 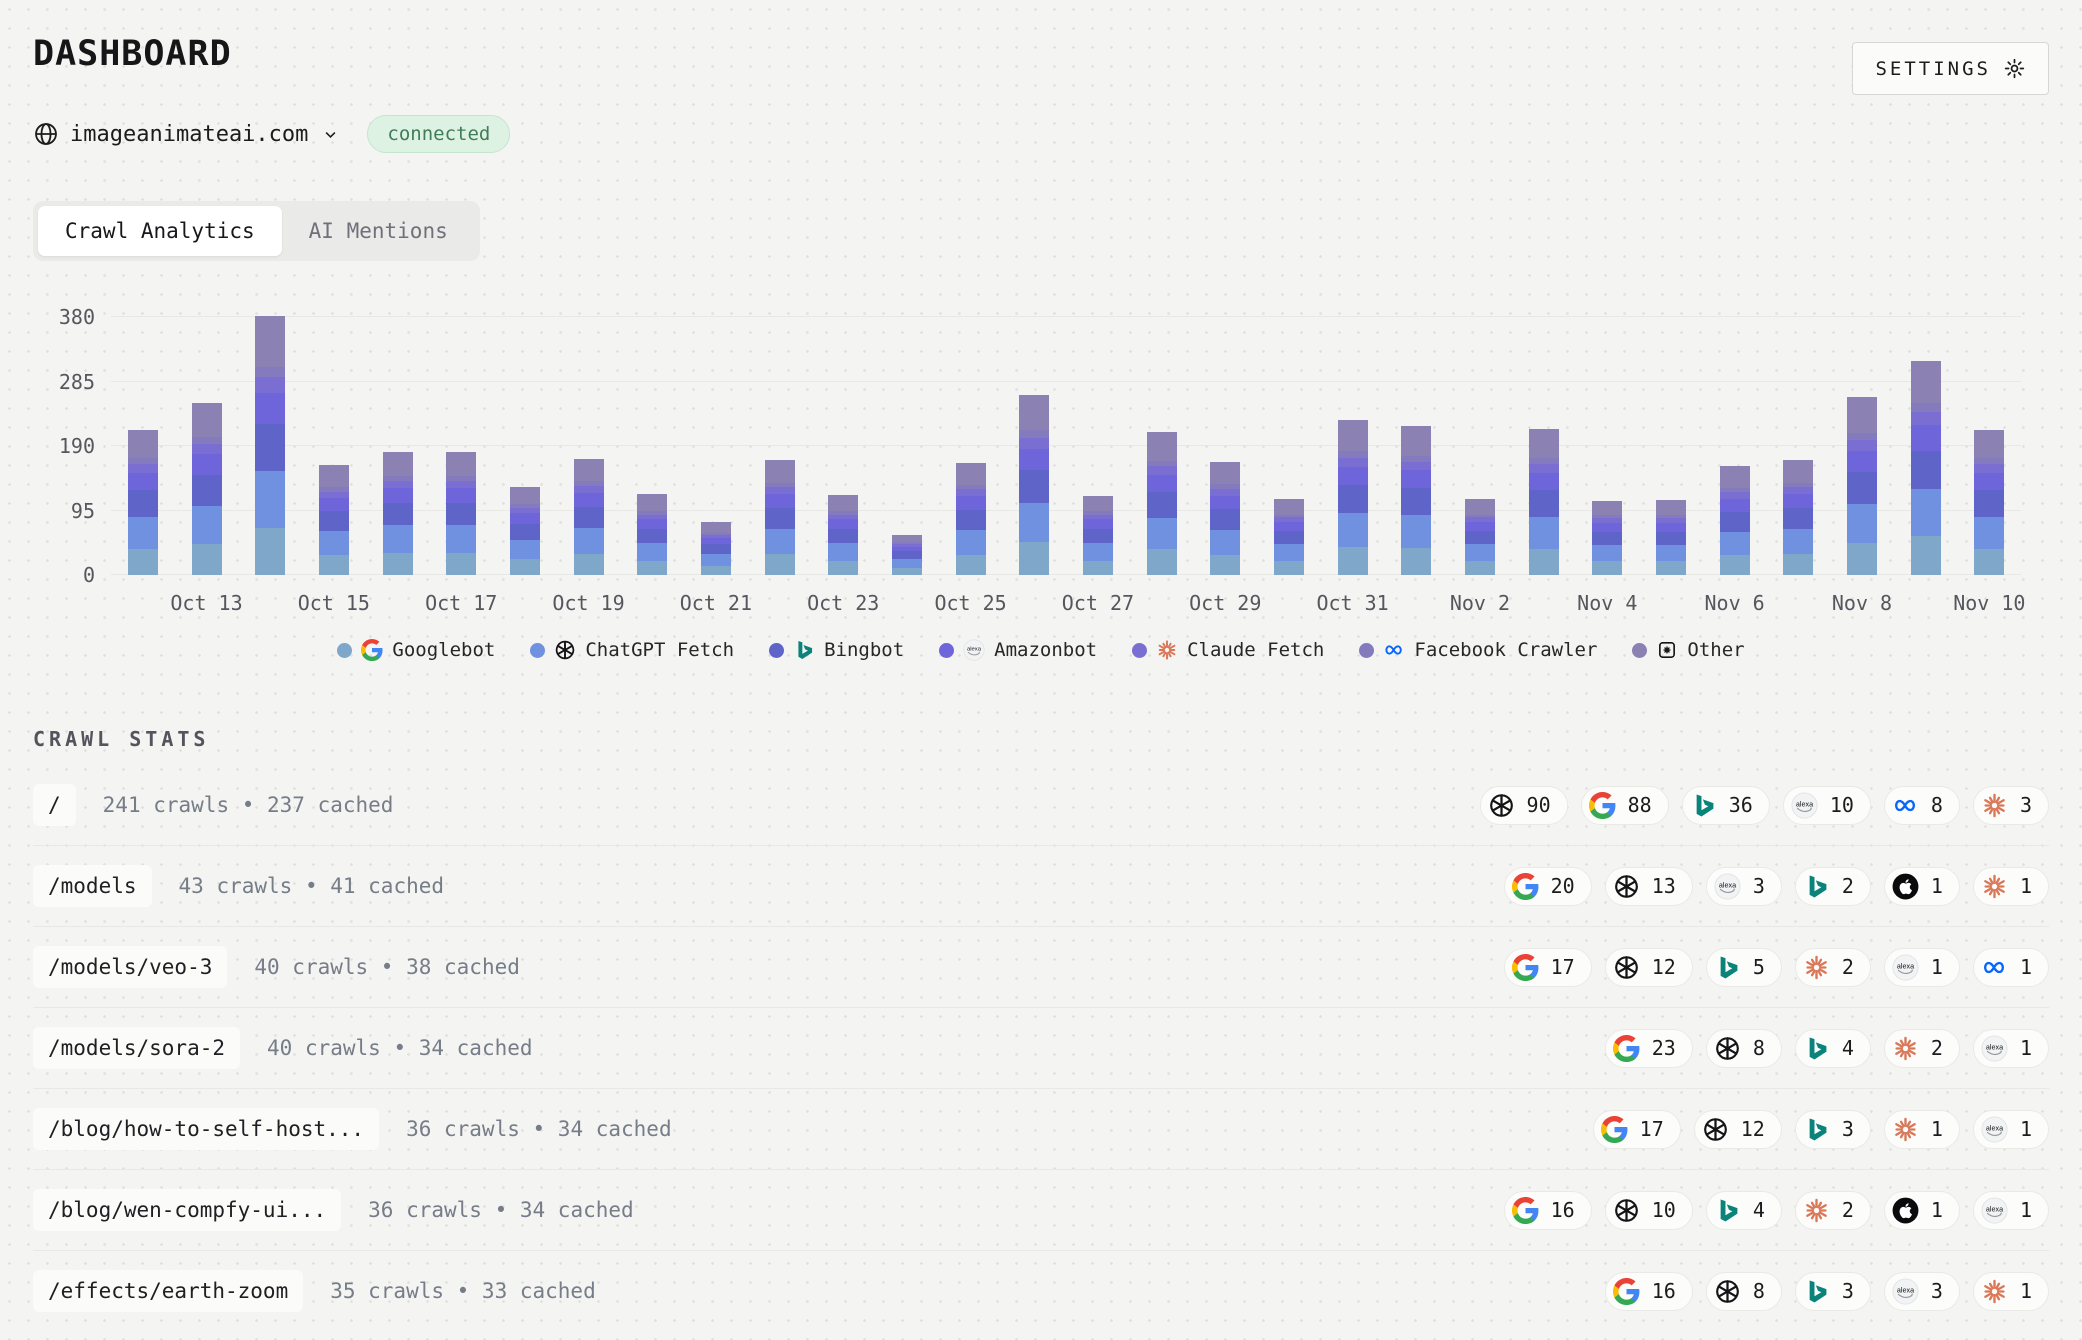 I want to click on tab-crawl-analytics: Crawl Analytics, so click(x=160, y=231).